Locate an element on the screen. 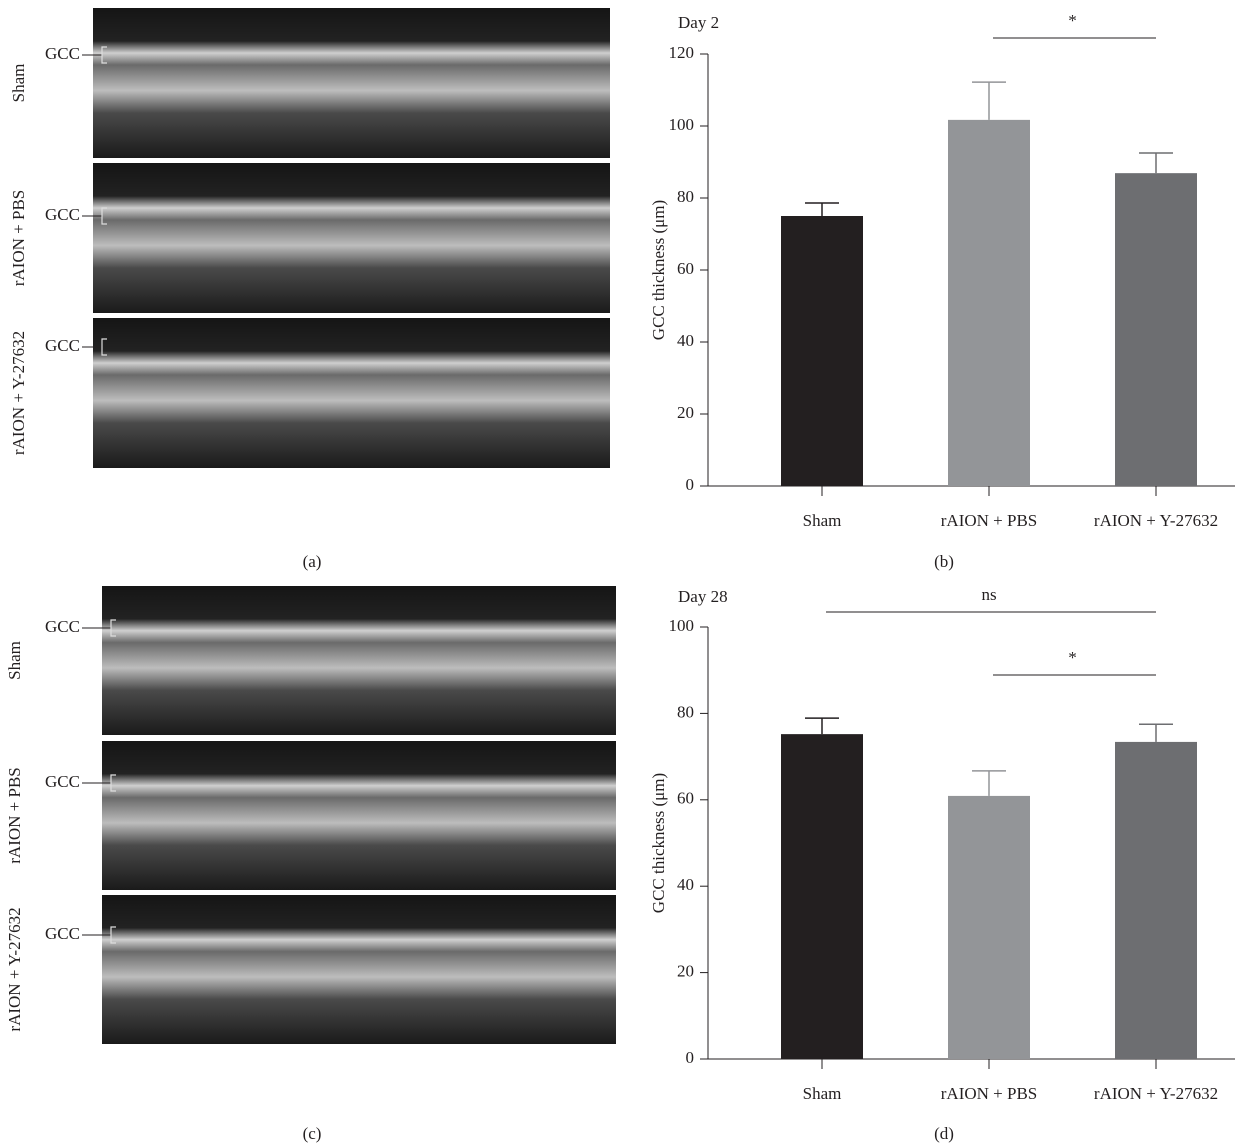 Image resolution: width=1248 pixels, height=1147 pixels. panel-caption: (c) is located at coordinates (312, 1133).